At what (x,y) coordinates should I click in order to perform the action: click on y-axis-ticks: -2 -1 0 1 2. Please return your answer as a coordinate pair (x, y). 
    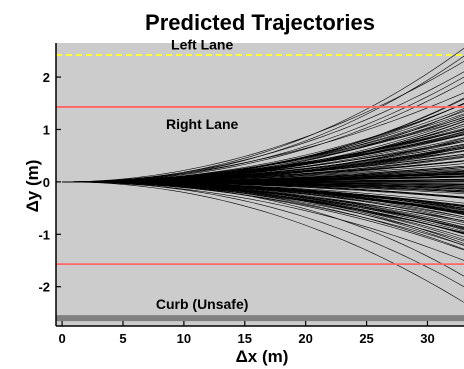
    Looking at the image, I should click on (49, 182).